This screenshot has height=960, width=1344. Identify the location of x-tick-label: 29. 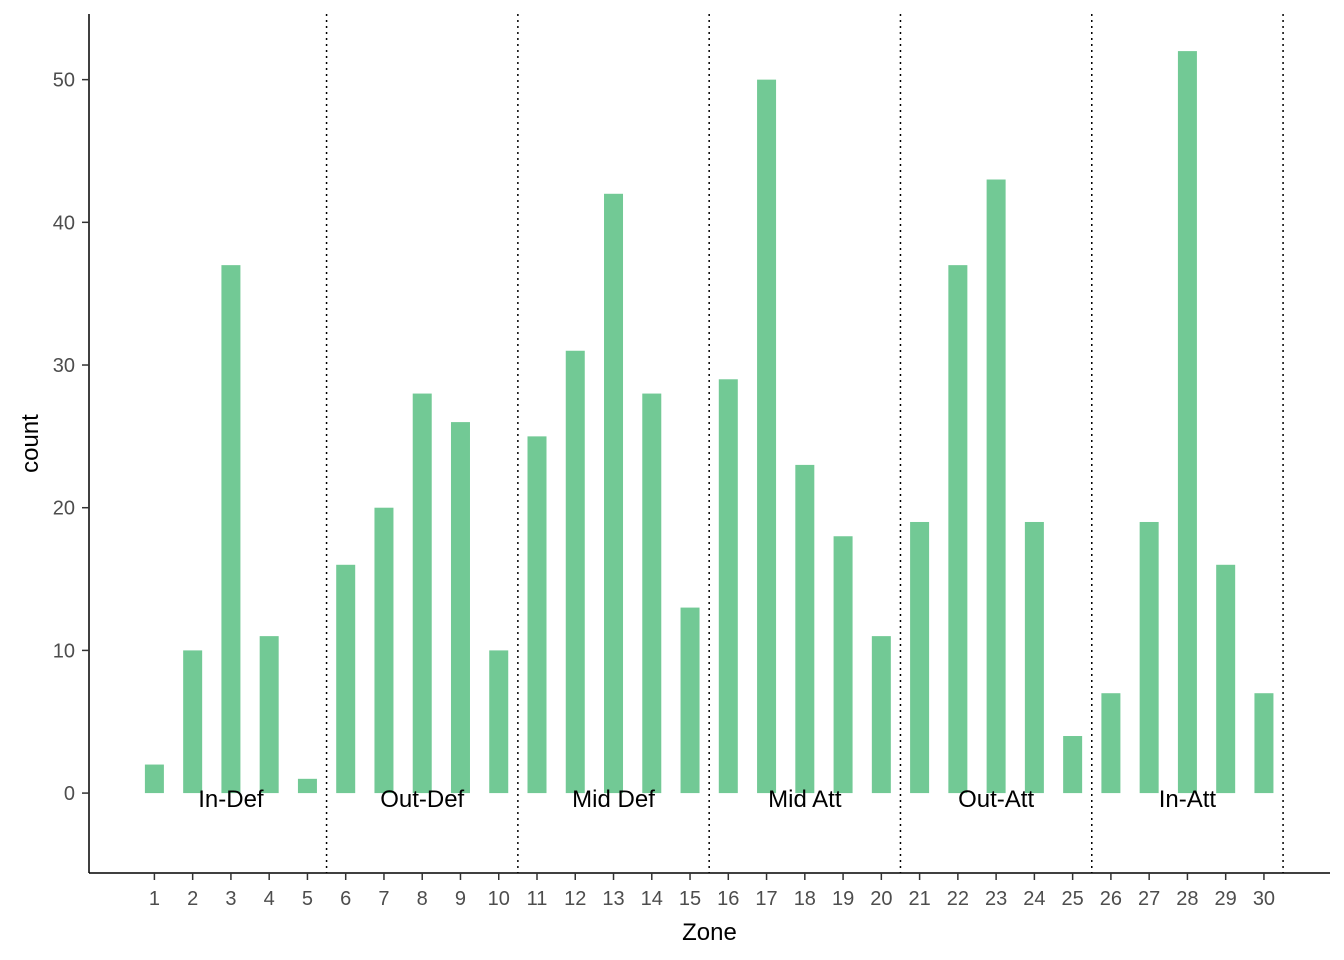
(1226, 899).